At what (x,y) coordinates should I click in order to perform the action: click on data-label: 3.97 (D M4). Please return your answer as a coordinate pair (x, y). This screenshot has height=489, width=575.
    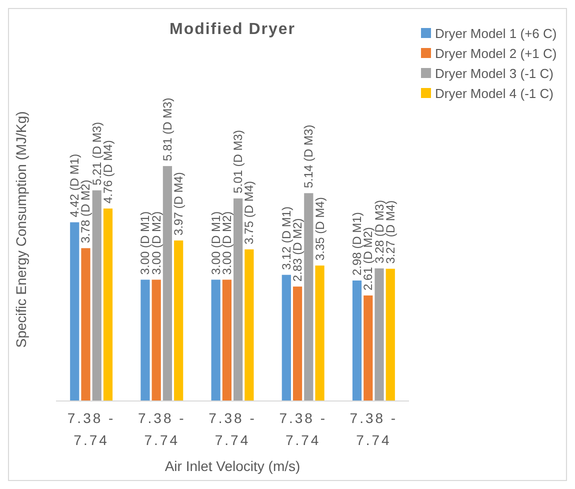
    Looking at the image, I should click on (179, 204).